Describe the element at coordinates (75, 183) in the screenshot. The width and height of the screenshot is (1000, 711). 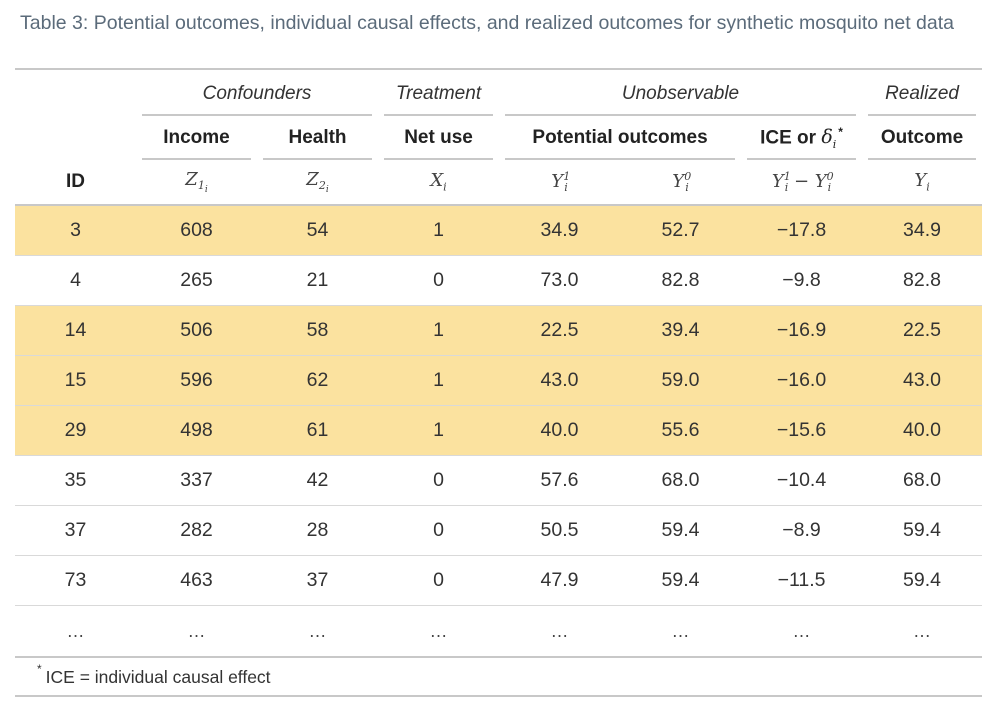
I see `header-id: ID` at that location.